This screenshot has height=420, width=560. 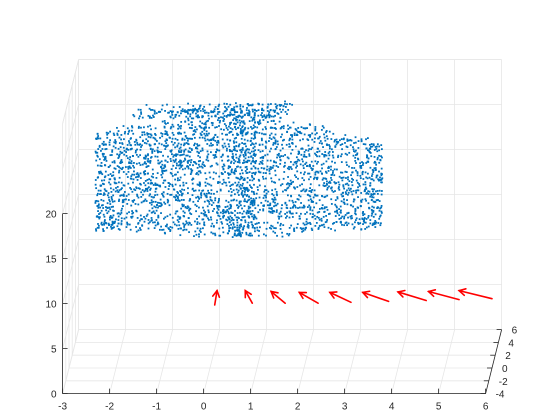 I want to click on x-tick-label: 0, so click(x=204, y=407).